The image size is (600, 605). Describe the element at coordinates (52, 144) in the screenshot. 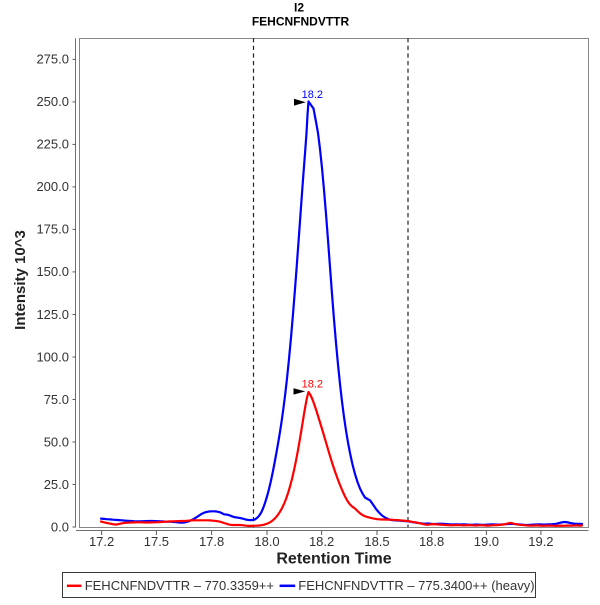

I see `svg-text: 225.0` at that location.